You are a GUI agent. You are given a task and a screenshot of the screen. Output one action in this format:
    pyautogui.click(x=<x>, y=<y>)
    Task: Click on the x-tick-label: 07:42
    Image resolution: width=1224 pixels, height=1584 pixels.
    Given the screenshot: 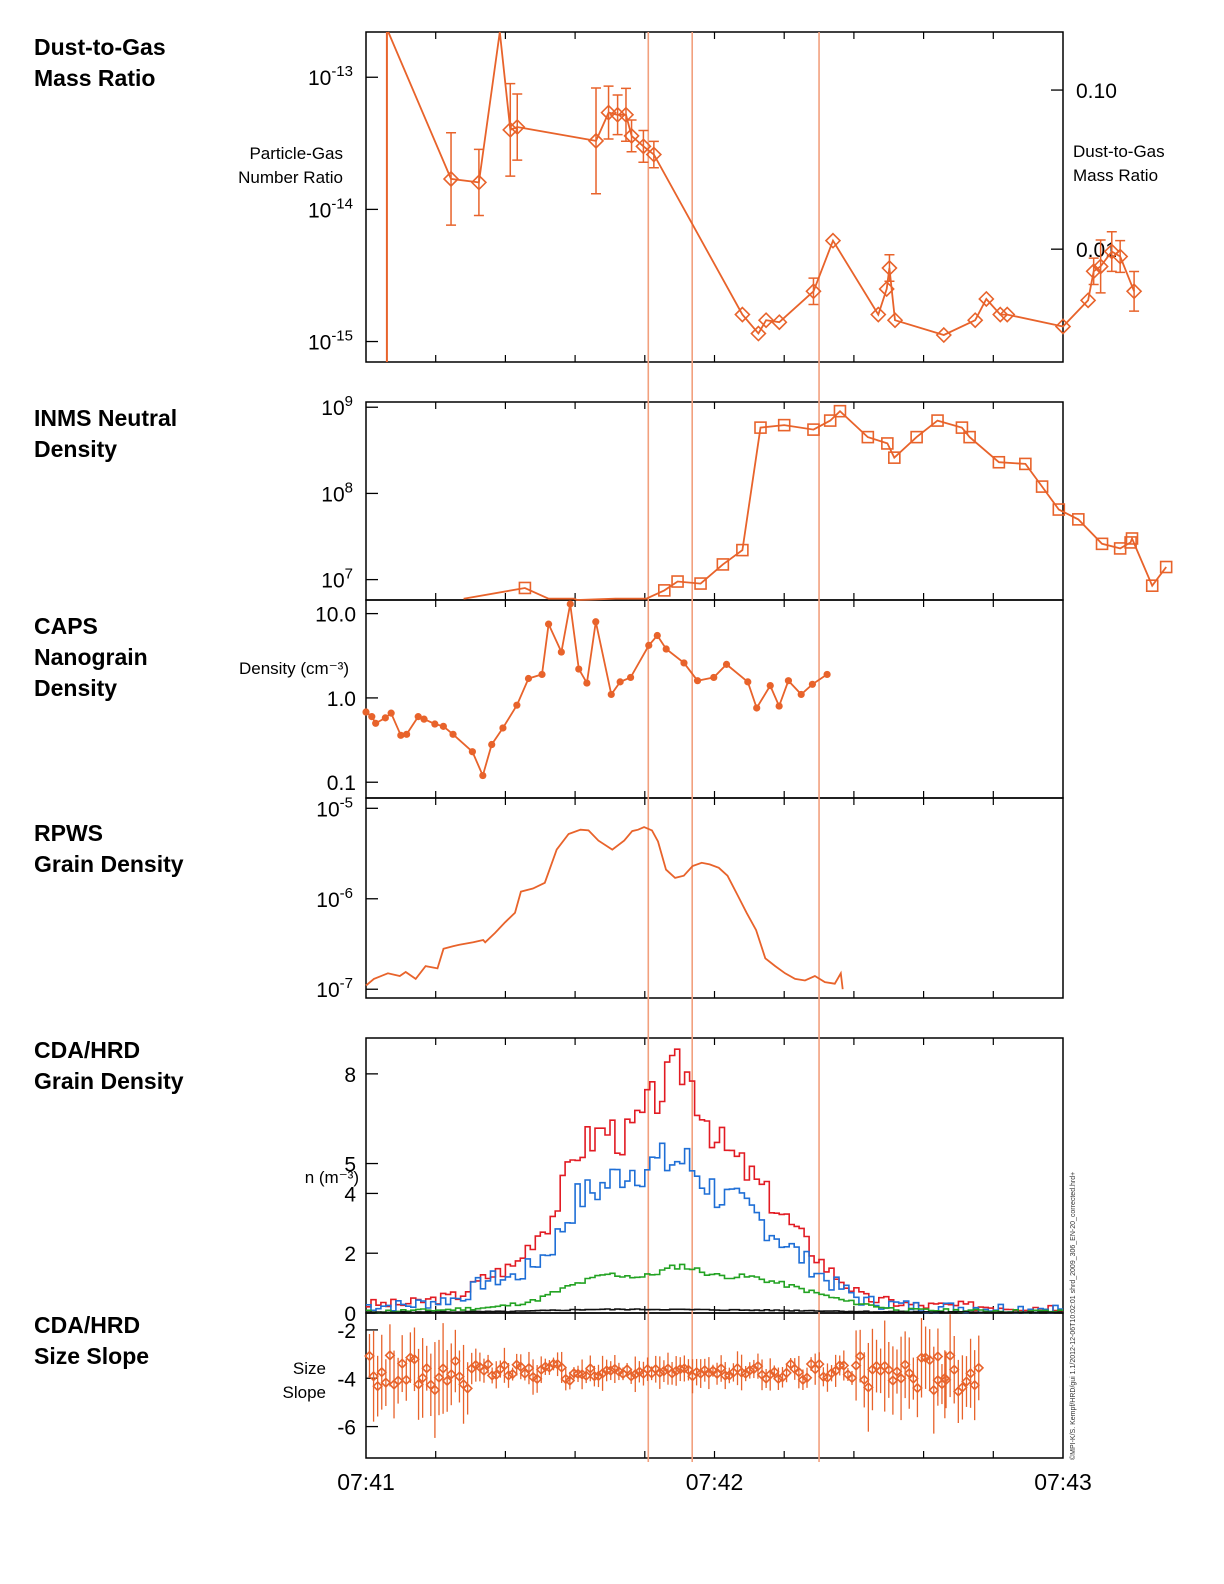 What is the action you would take?
    pyautogui.click(x=715, y=1482)
    